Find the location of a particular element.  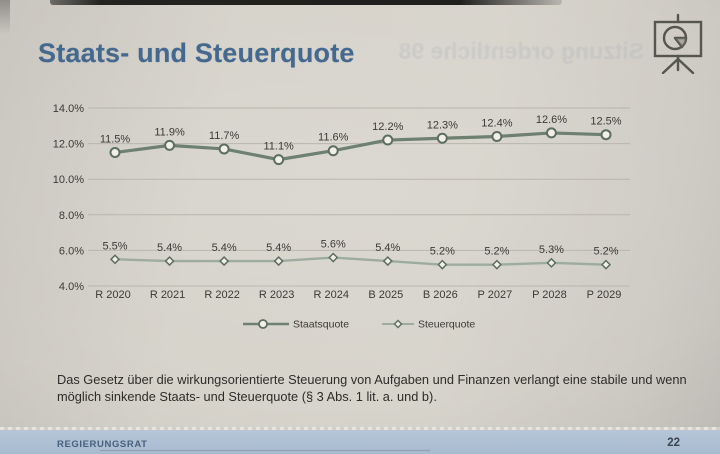

presentation-chart-icon is located at coordinates (678, 43).